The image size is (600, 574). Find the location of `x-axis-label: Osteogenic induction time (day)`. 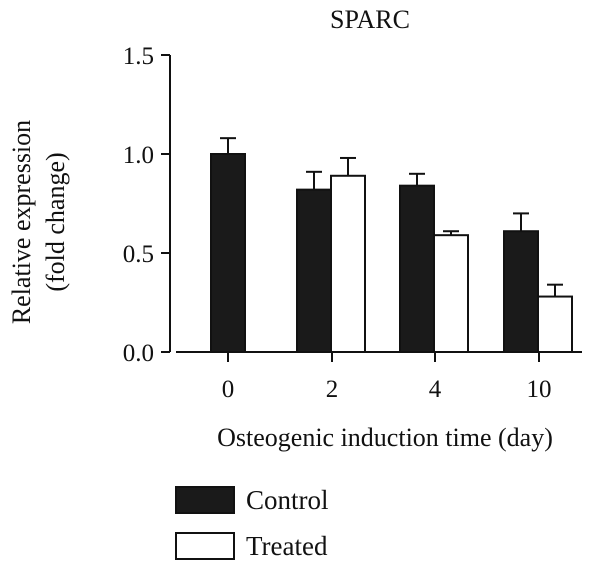

x-axis-label: Osteogenic induction time (day) is located at coordinates (385, 437).